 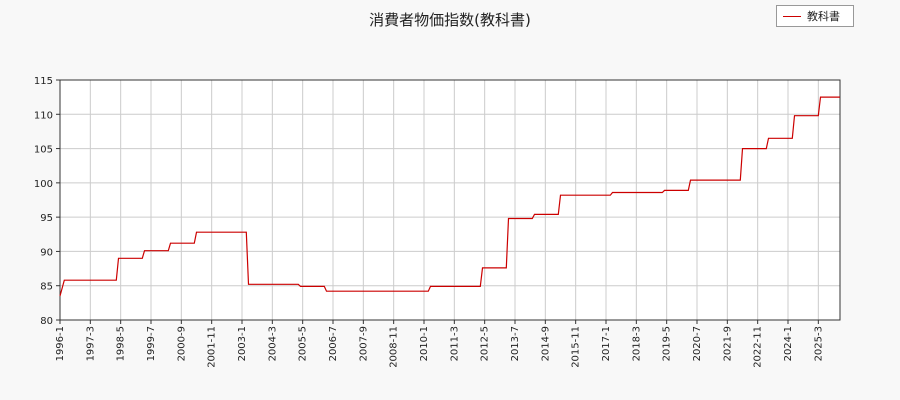 I want to click on x-tick-label: 2025-3, so click(x=818, y=343).